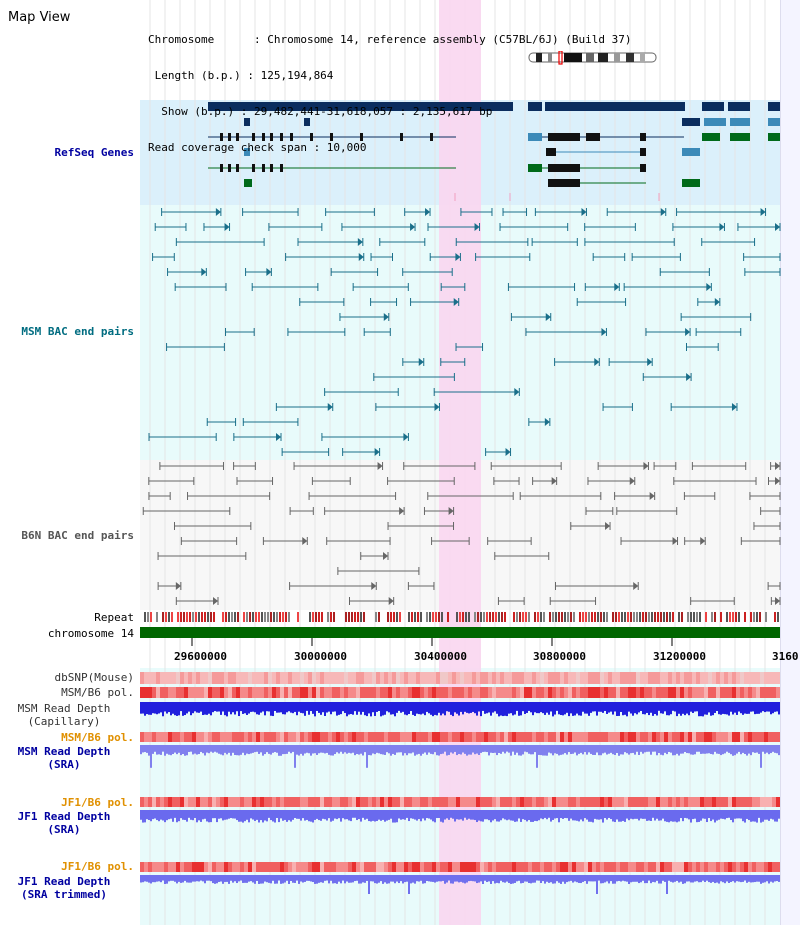 The height and width of the screenshot is (925, 800). I want to click on jf1-depth-trimmed-label: JF1 Read Depth (SRA trimmed), so click(64, 888).